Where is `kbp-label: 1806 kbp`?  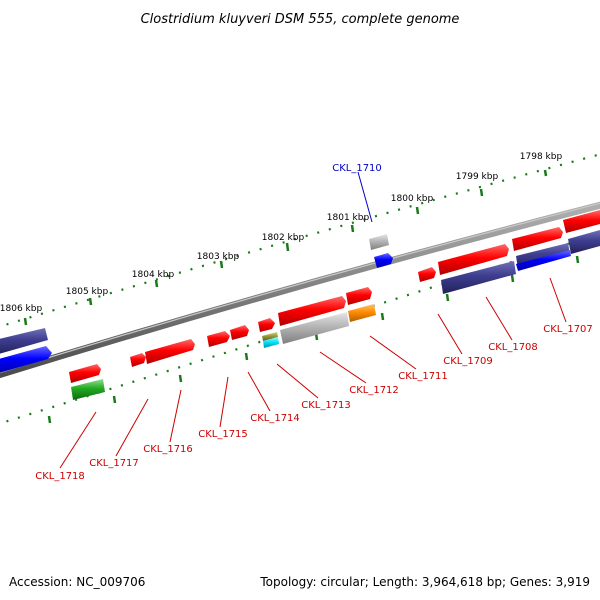 kbp-label: 1806 kbp is located at coordinates (21, 309).